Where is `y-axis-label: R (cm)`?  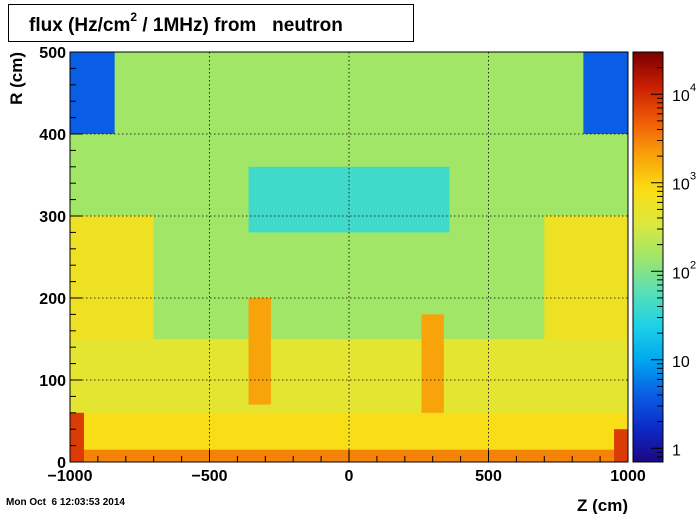
y-axis-label: R (cm) is located at coordinates (16, 78).